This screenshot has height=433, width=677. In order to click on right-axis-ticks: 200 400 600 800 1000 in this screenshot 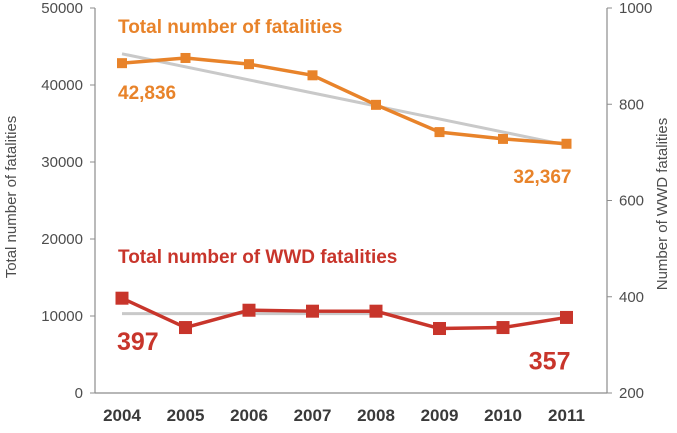, I will do `click(629, 201)`.